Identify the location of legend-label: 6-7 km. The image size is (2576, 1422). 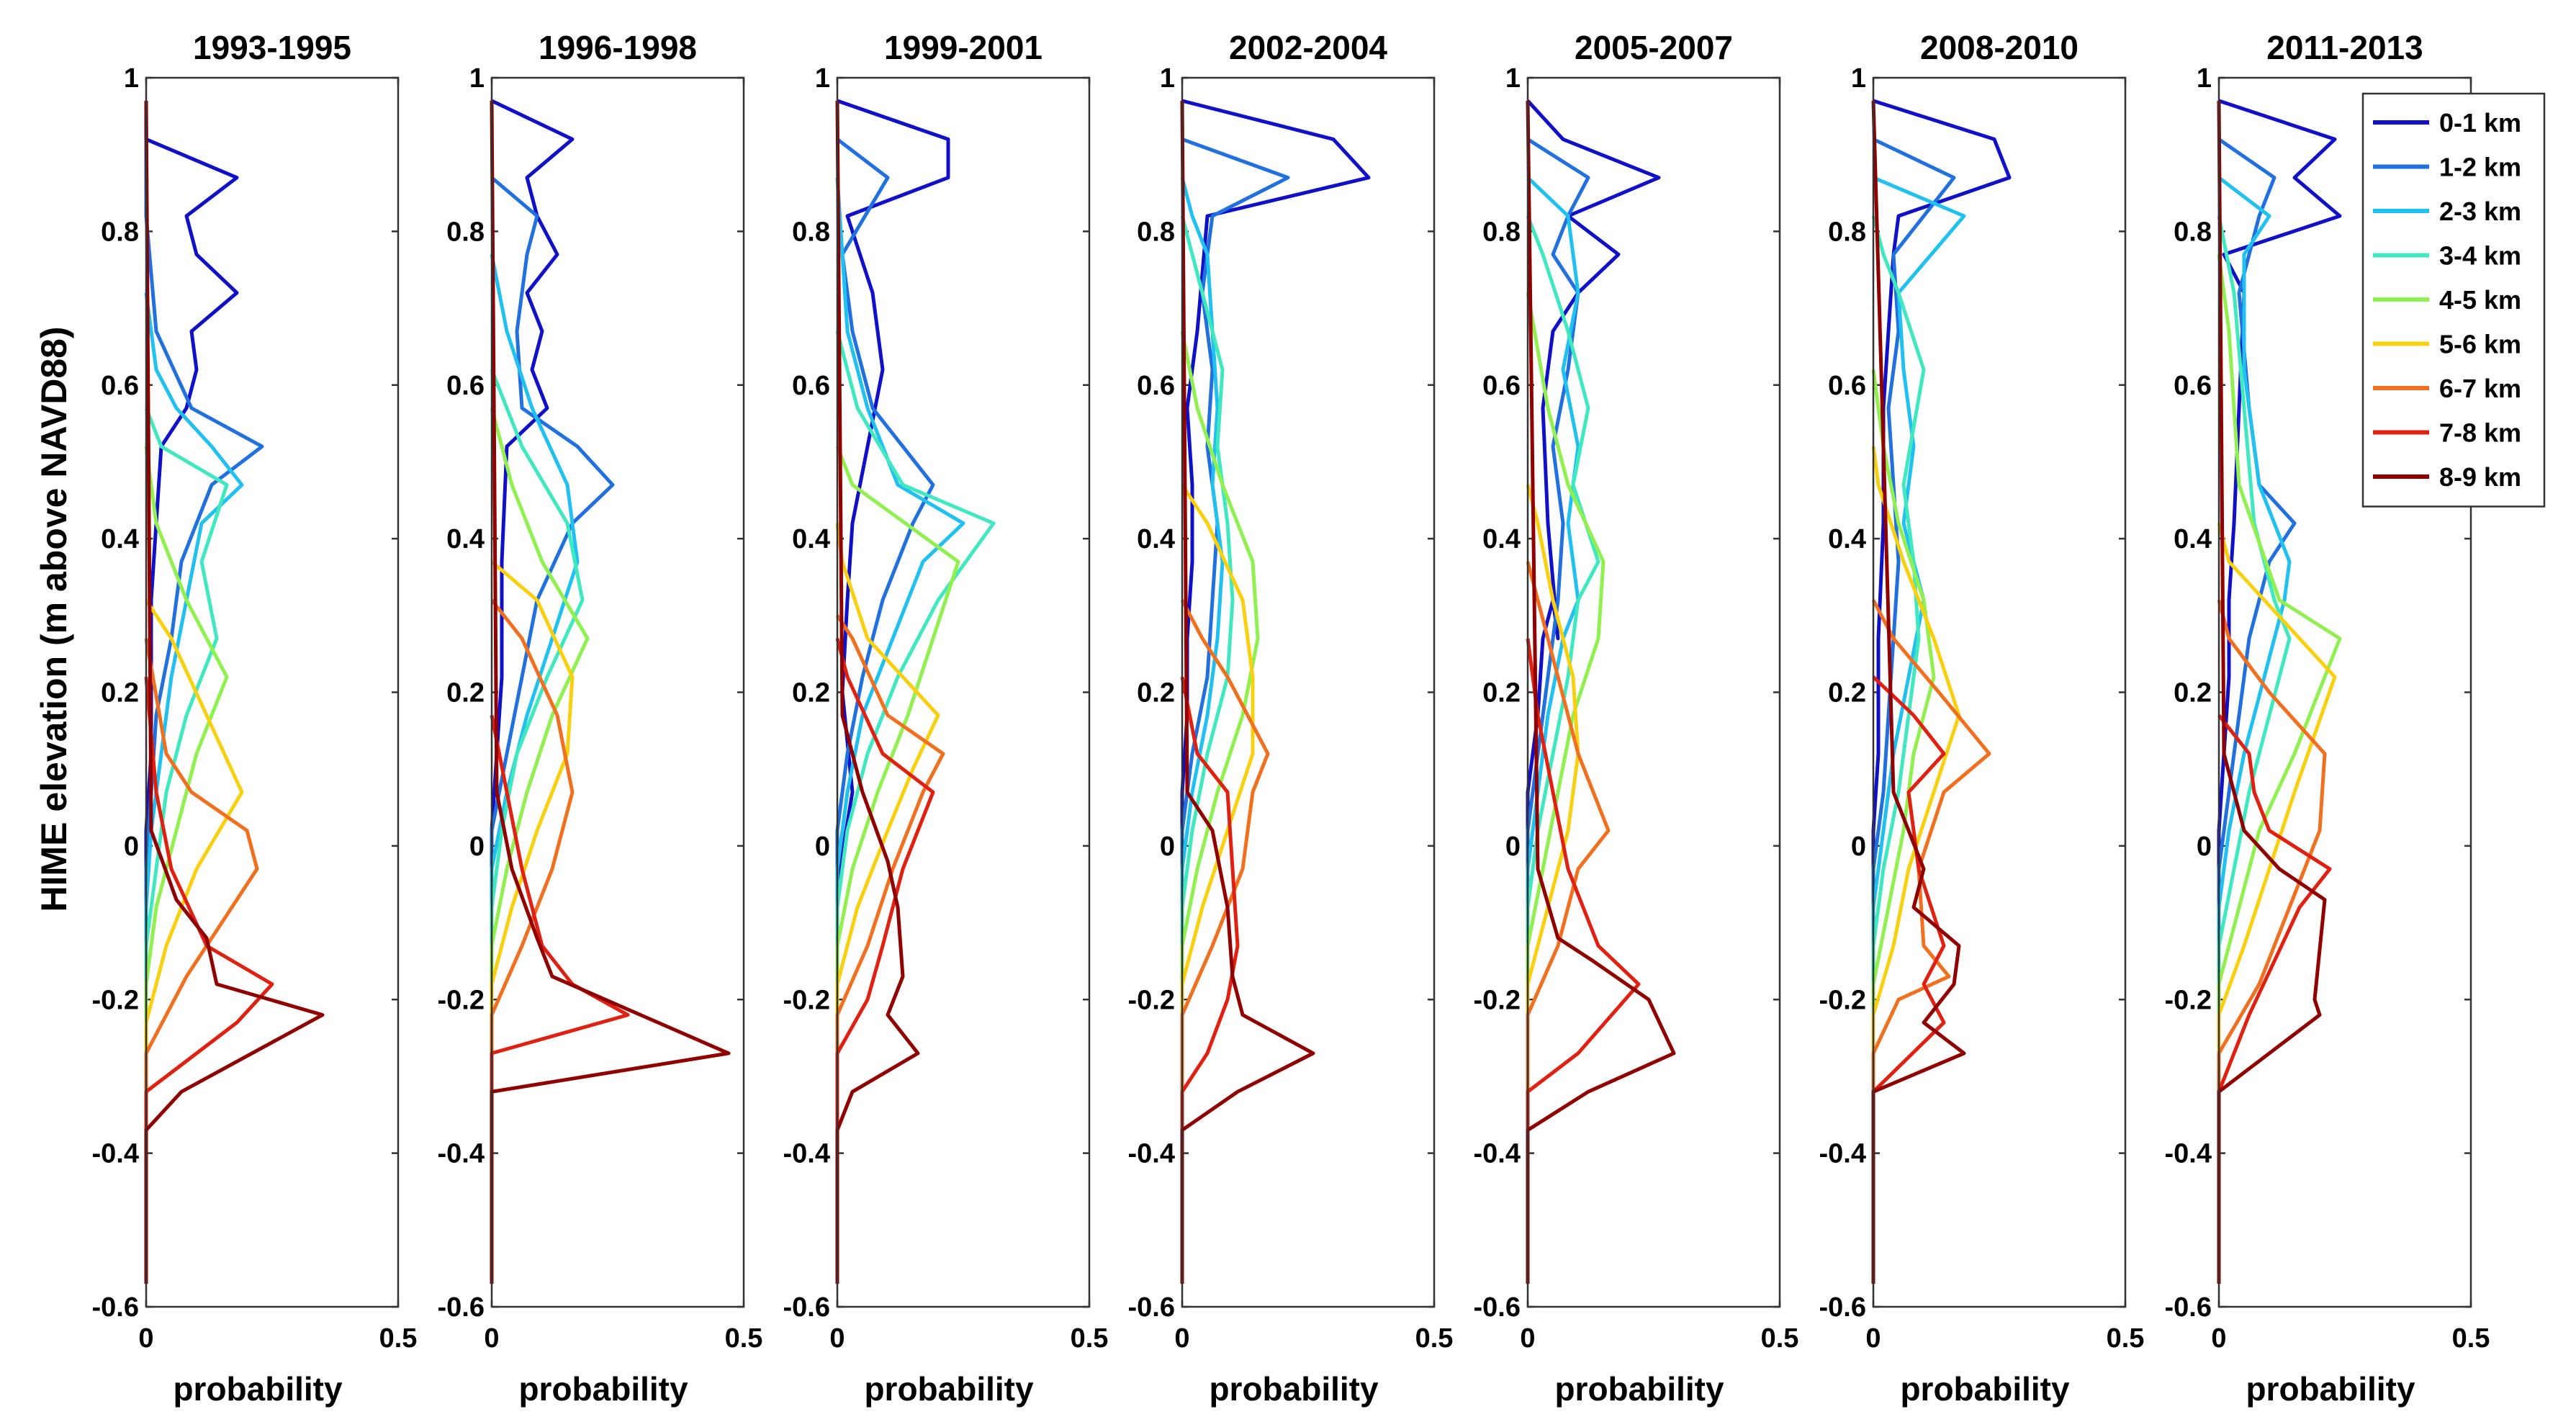
(2480, 388).